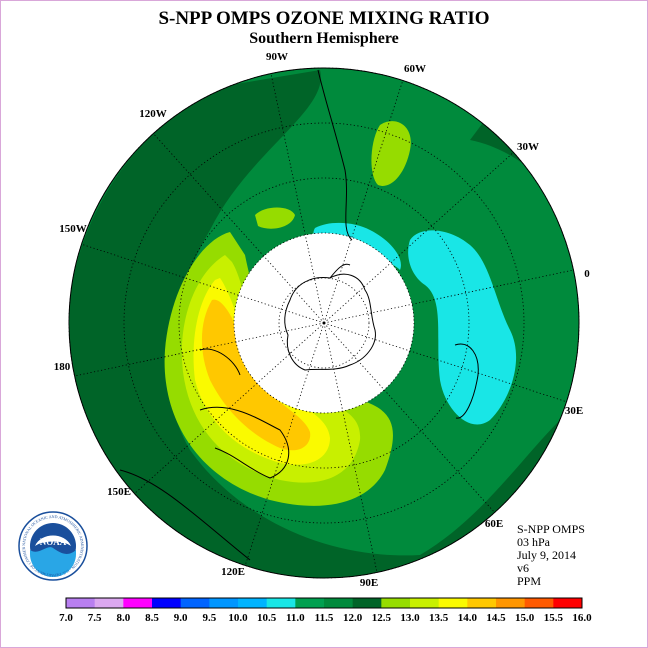  Describe the element at coordinates (95, 618) in the screenshot. I see `colorbar-tick-label: 7.5` at that location.